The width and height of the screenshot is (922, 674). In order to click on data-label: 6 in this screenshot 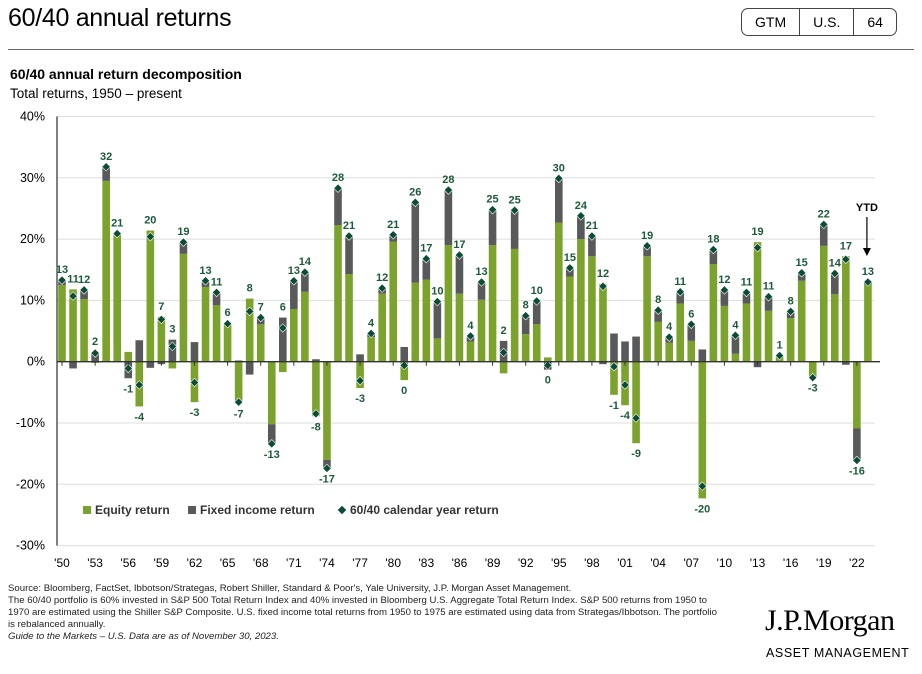, I will do `click(691, 314)`.